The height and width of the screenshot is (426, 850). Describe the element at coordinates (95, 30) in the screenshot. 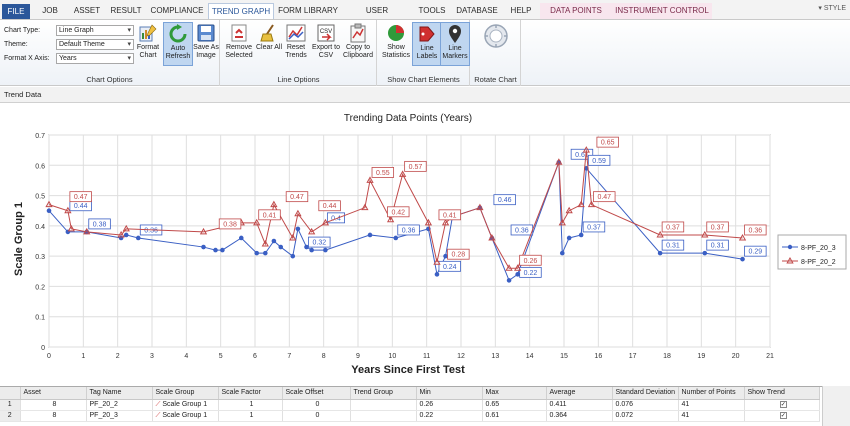

I see `chart-type-select: Line Graph` at that location.